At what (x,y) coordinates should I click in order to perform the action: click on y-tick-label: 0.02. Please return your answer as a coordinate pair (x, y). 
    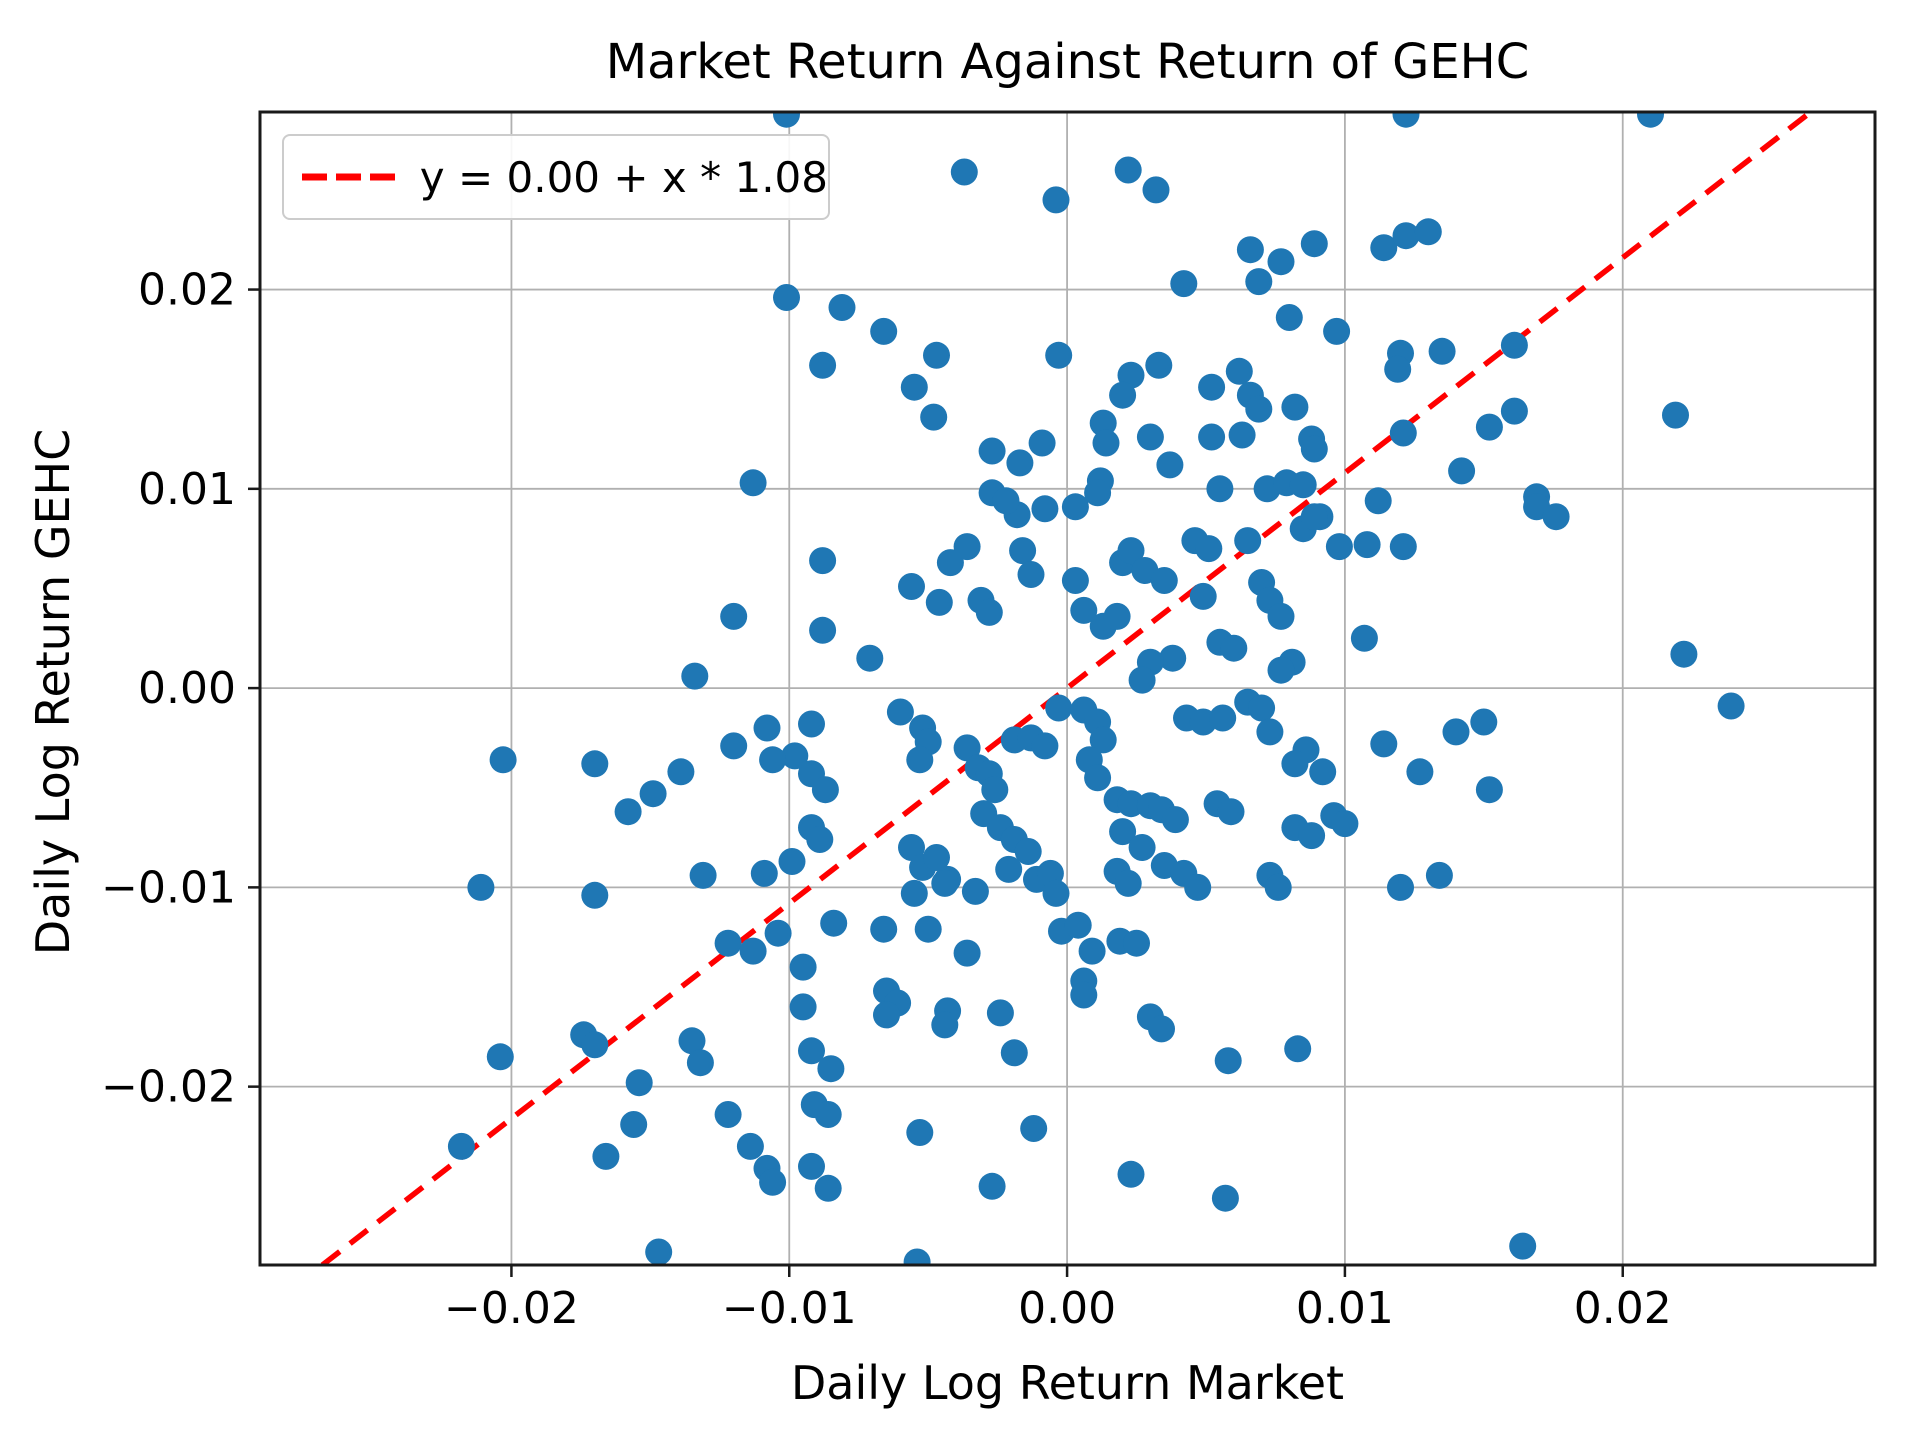
    Looking at the image, I should click on (187, 290).